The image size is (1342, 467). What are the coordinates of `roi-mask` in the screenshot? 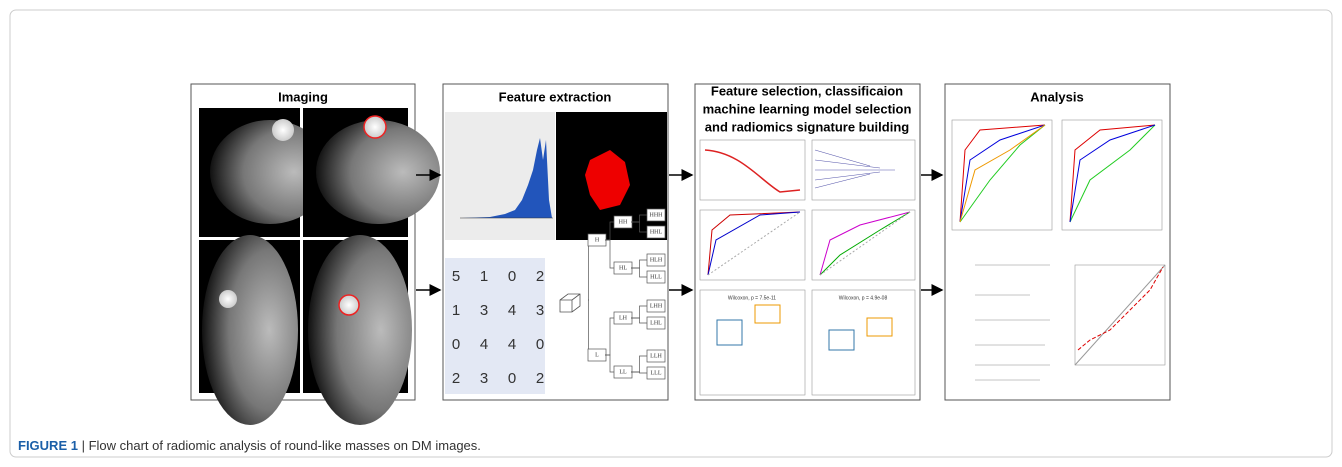 It's located at (607, 180).